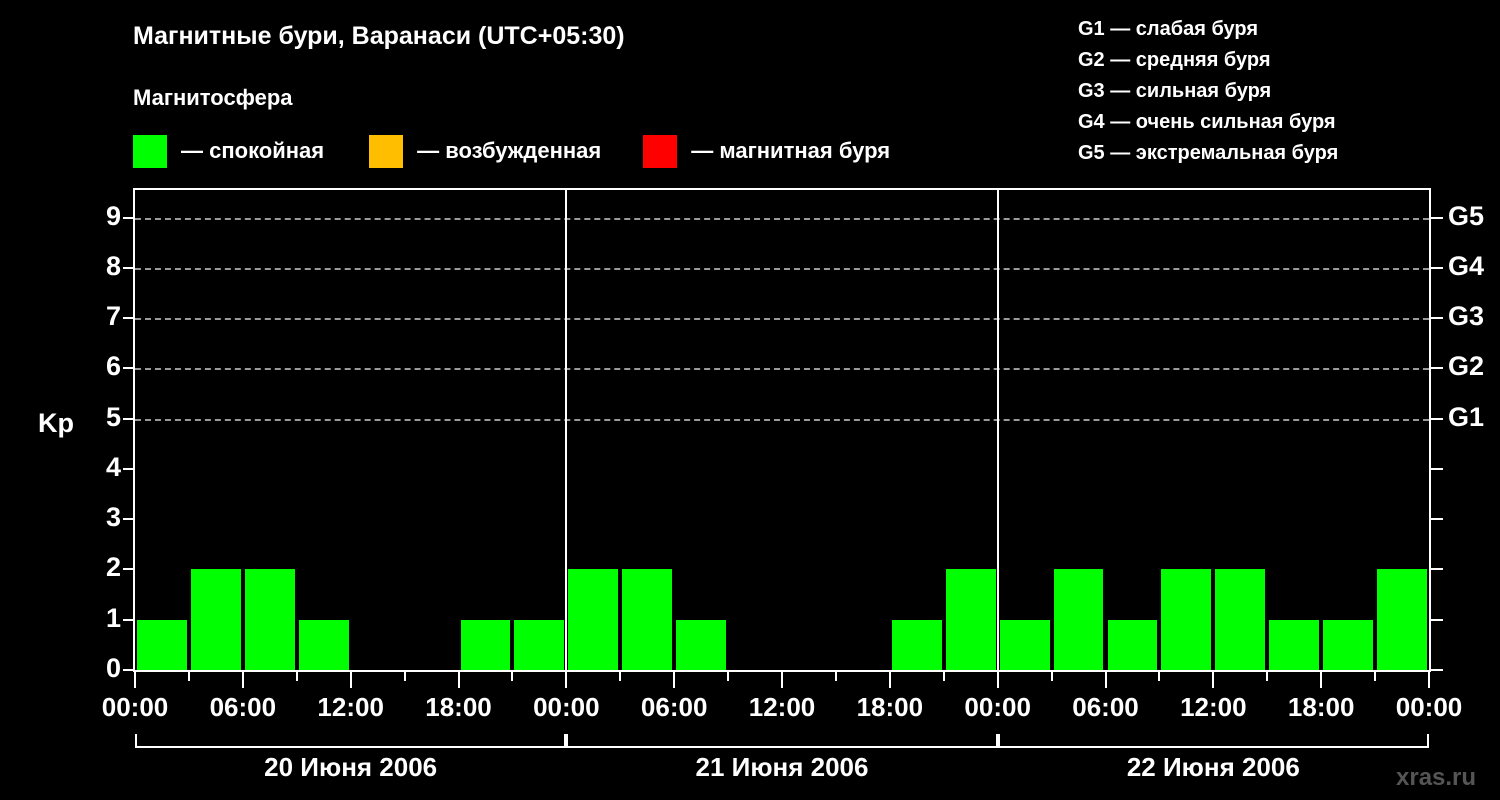  What do you see at coordinates (1429, 707) in the screenshot?
I see `x-tick-label-12: 00:00` at bounding box center [1429, 707].